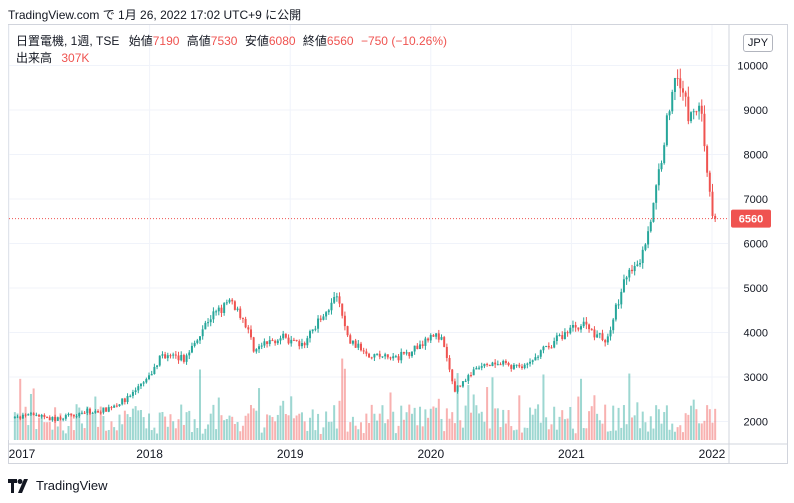  What do you see at coordinates (756, 289) in the screenshot?
I see `y-tick-label: 5000` at bounding box center [756, 289].